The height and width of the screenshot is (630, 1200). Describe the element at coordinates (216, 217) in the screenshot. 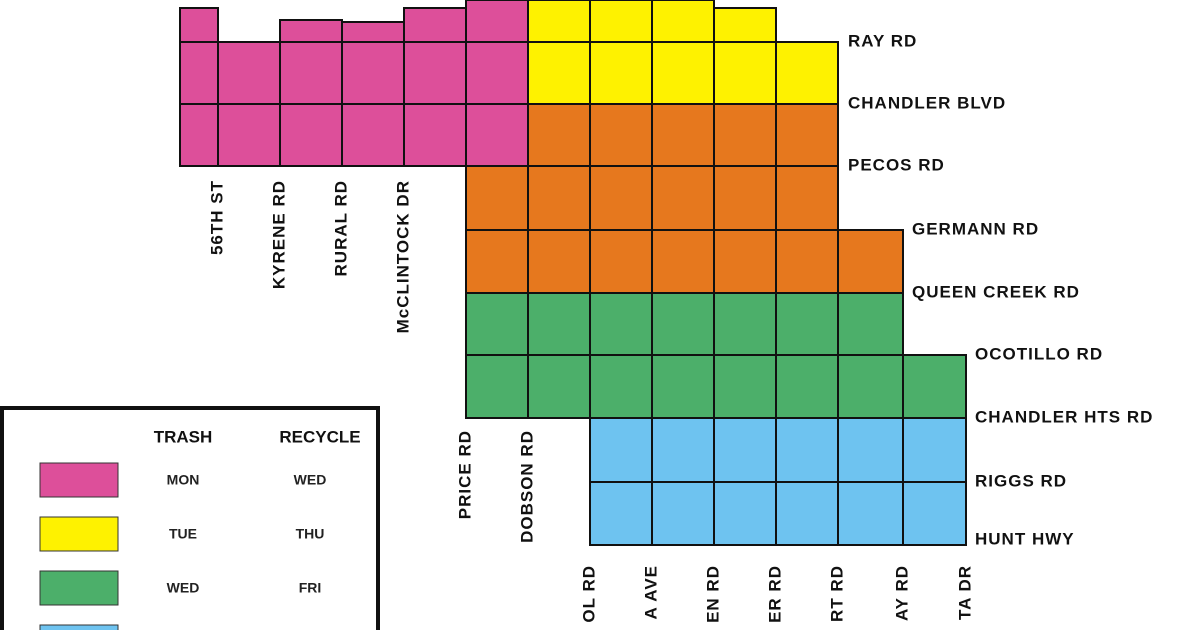

I see `road-label: 56TH ST` at that location.